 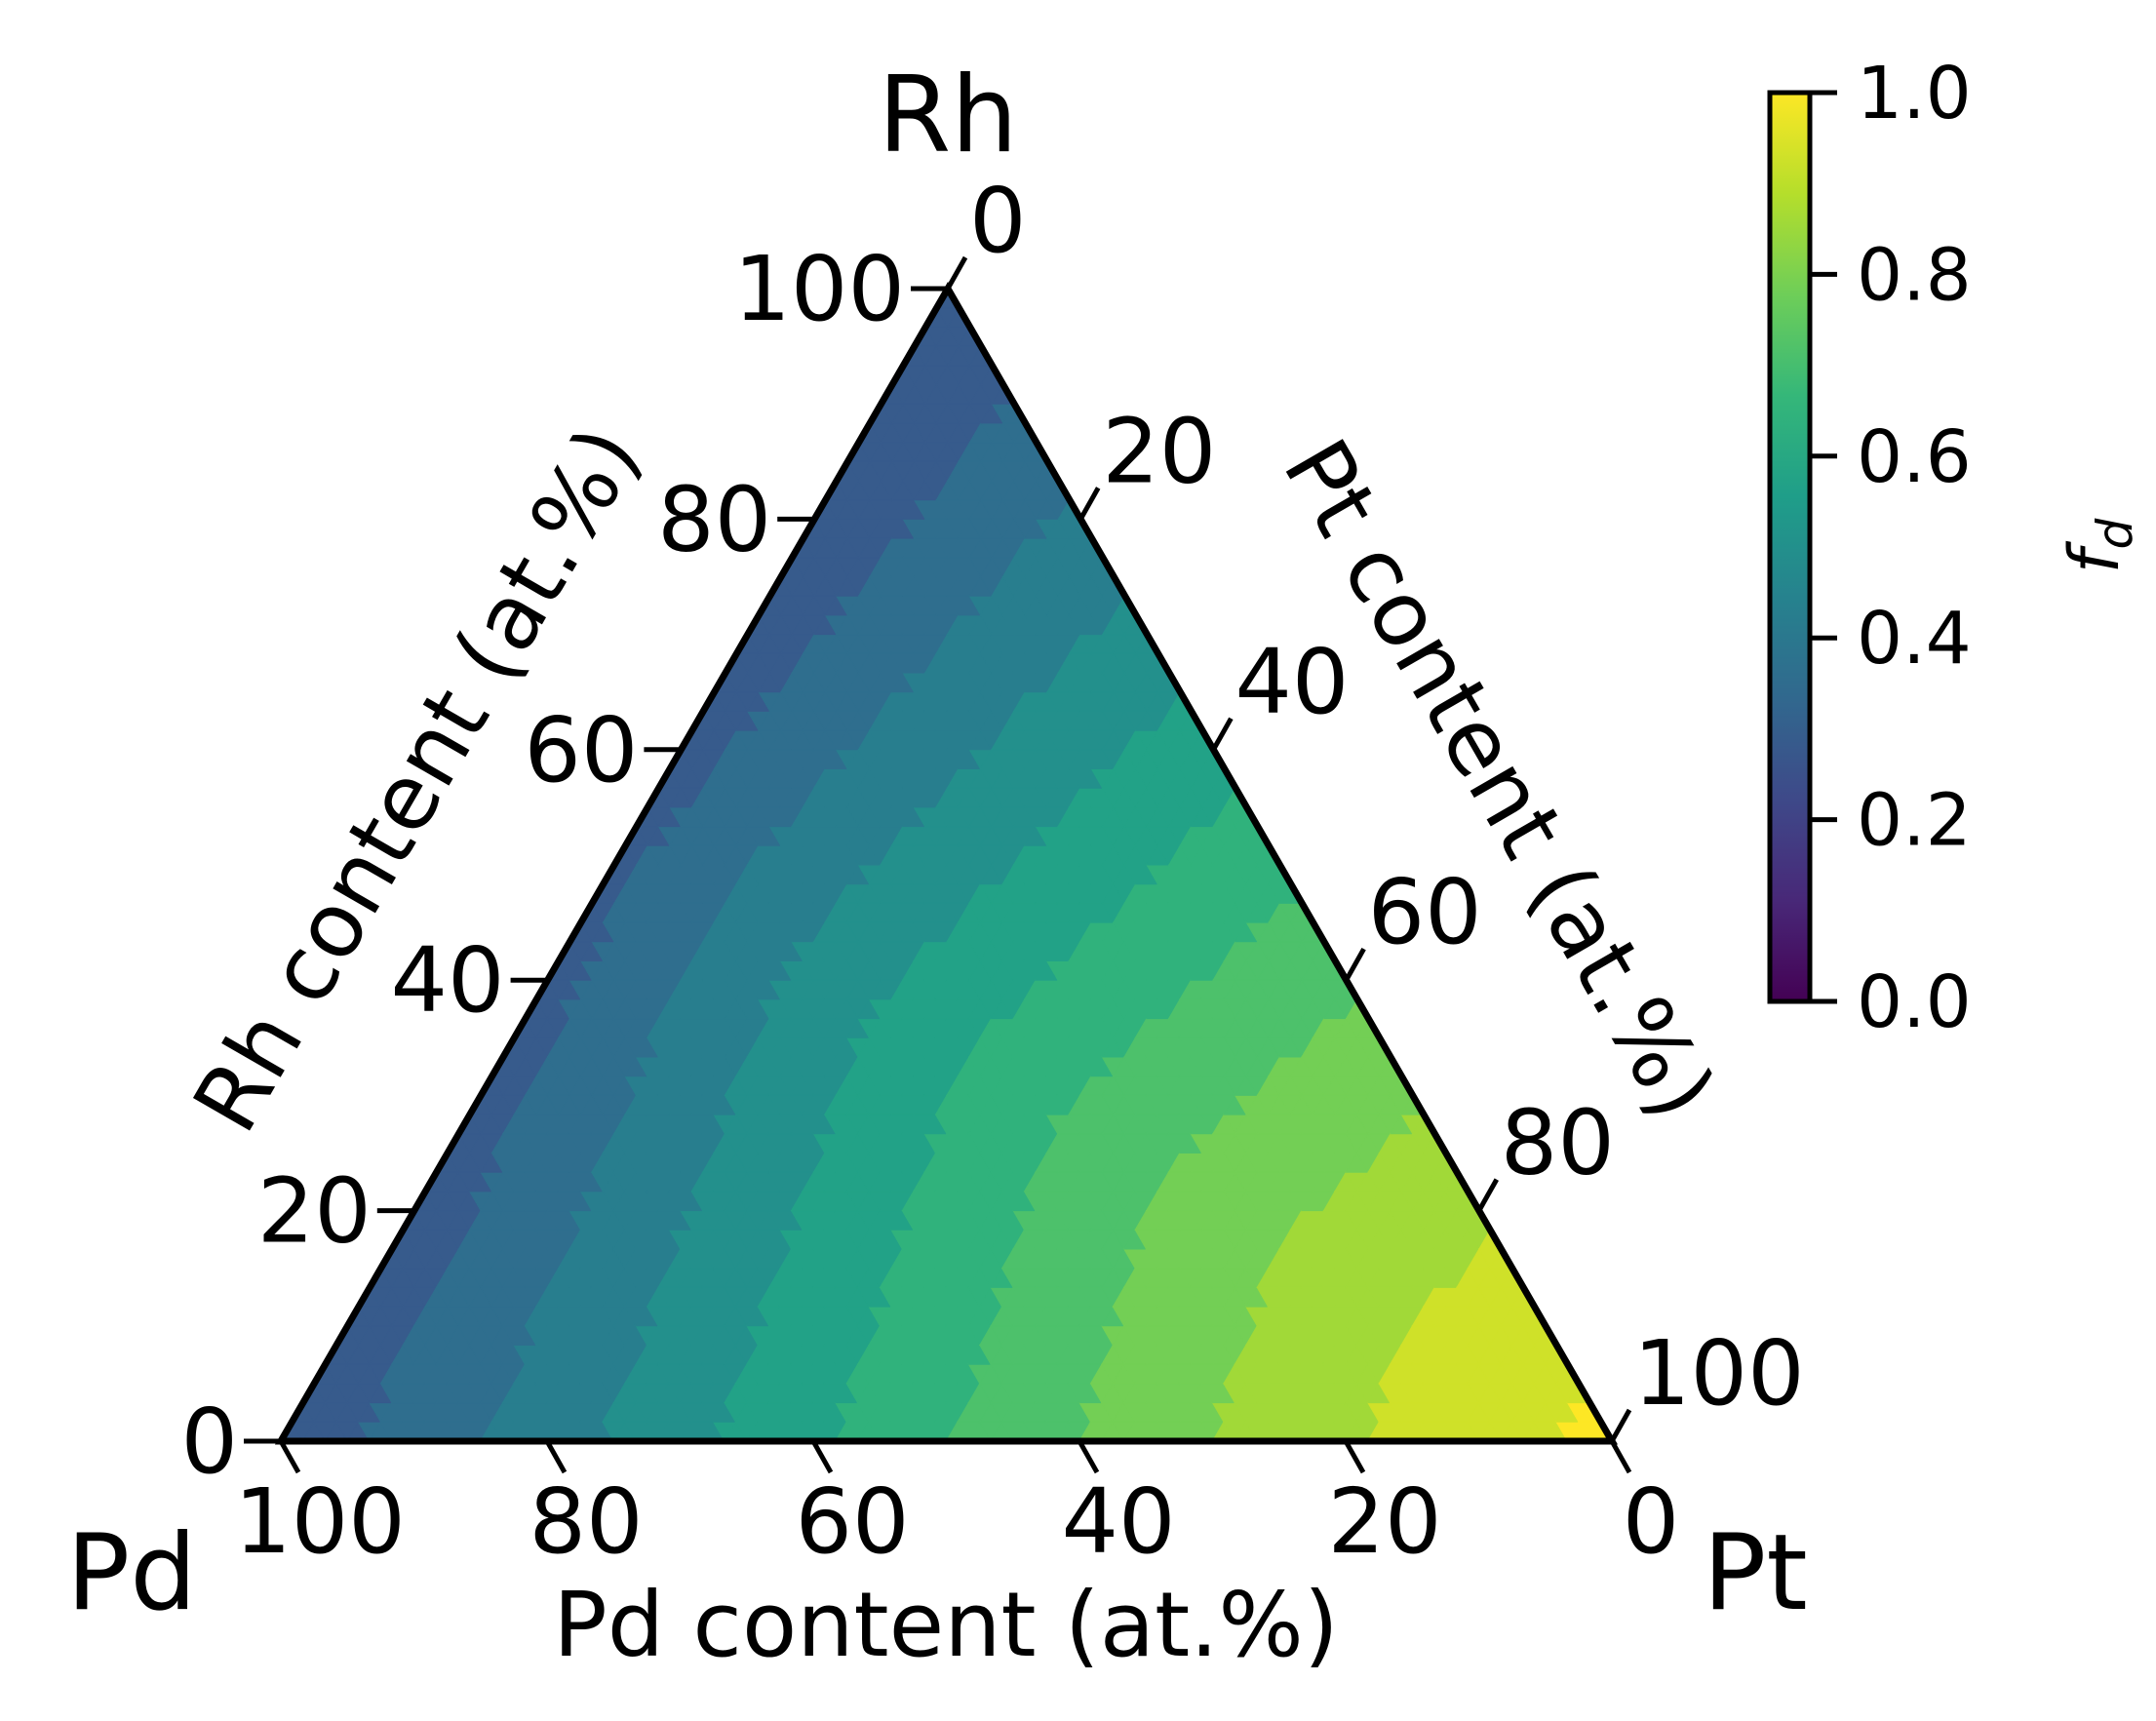 I want to click on axis-label-bottom: Pd content (at.%), so click(x=946, y=1625).